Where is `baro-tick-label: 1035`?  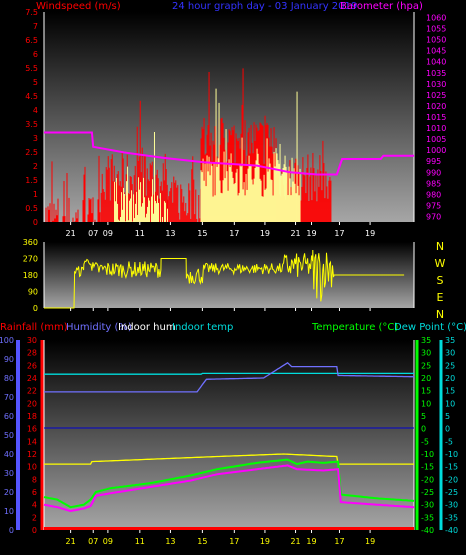
baro-tick-label: 1035 is located at coordinates (436, 73).